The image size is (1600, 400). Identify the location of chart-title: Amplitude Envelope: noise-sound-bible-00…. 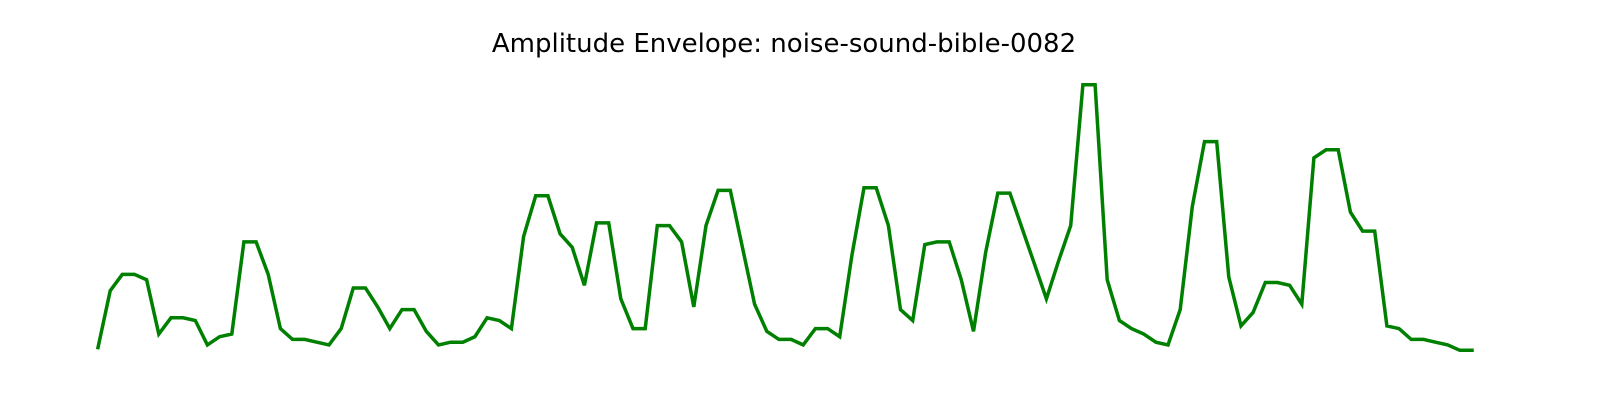
(784, 44).